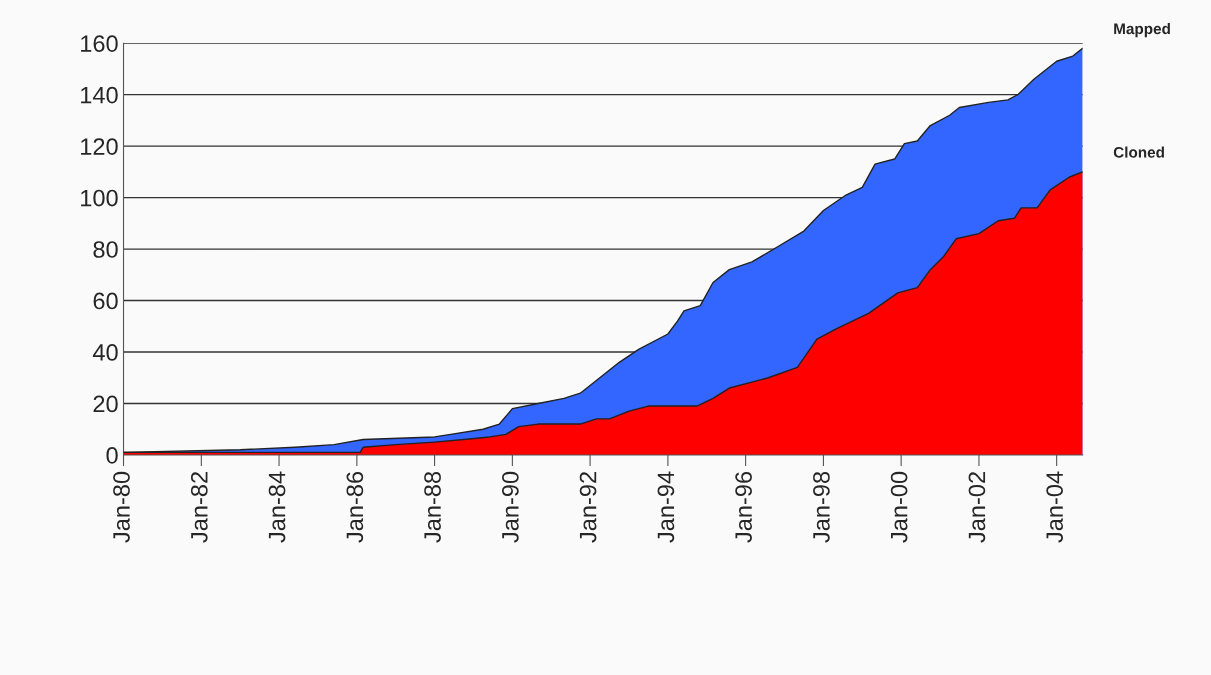  What do you see at coordinates (112, 455) in the screenshot?
I see `y-tick-label: 0` at bounding box center [112, 455].